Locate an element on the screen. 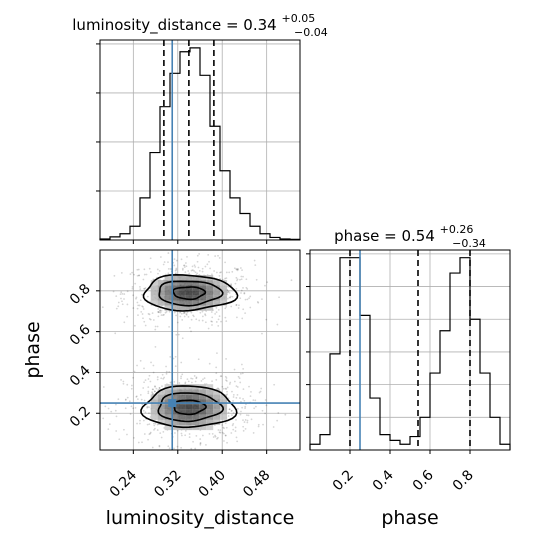  title-phase-sub: −0.34 is located at coordinates (469, 243).